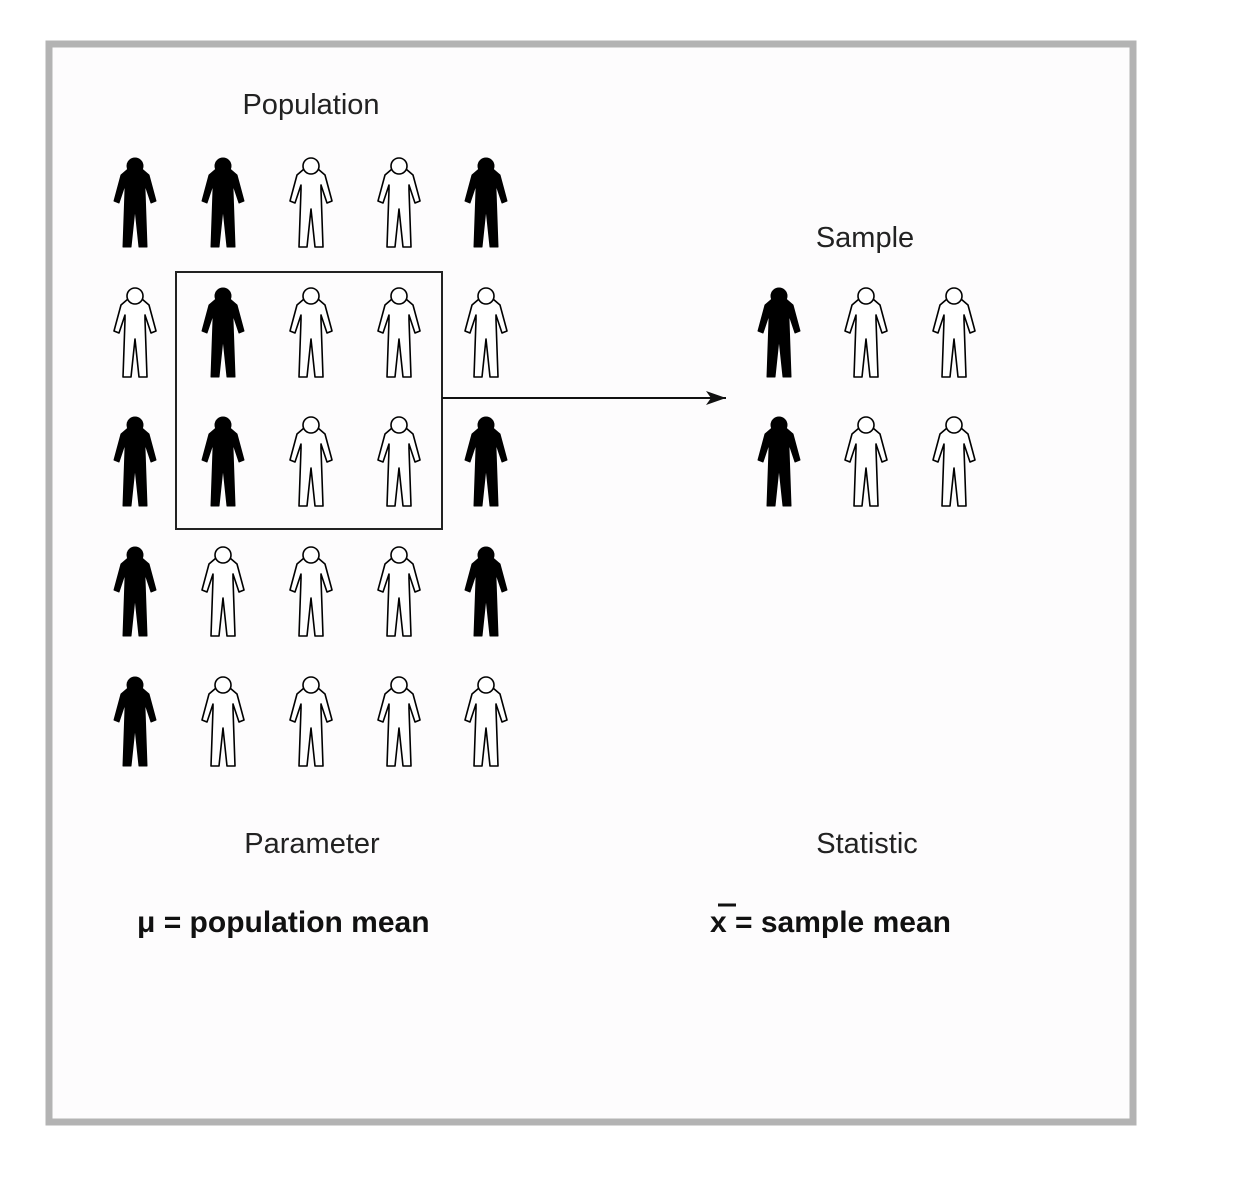 The image size is (1236, 1180). Describe the element at coordinates (309, 400) in the screenshot. I see `sample-selection-box` at that location.